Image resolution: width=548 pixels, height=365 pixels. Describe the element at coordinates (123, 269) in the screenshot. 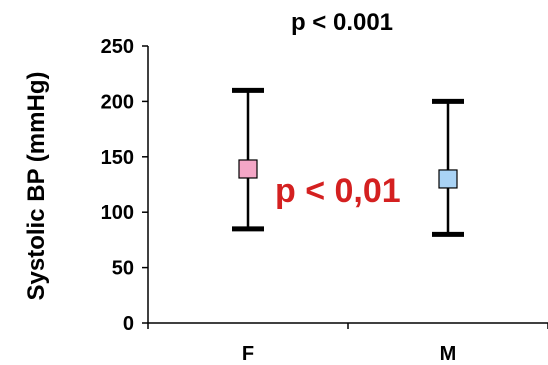

I see `y-tick-label: 50` at that location.